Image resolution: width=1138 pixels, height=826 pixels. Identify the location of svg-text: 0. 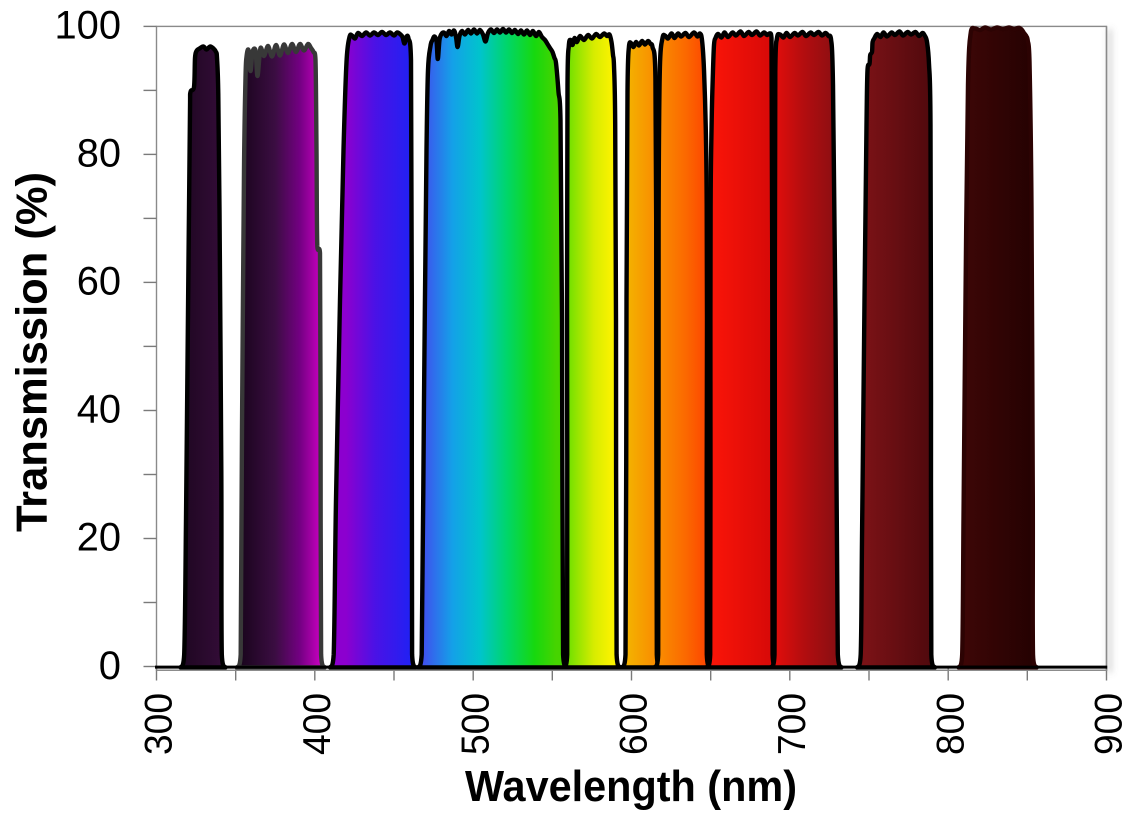
(110, 666).